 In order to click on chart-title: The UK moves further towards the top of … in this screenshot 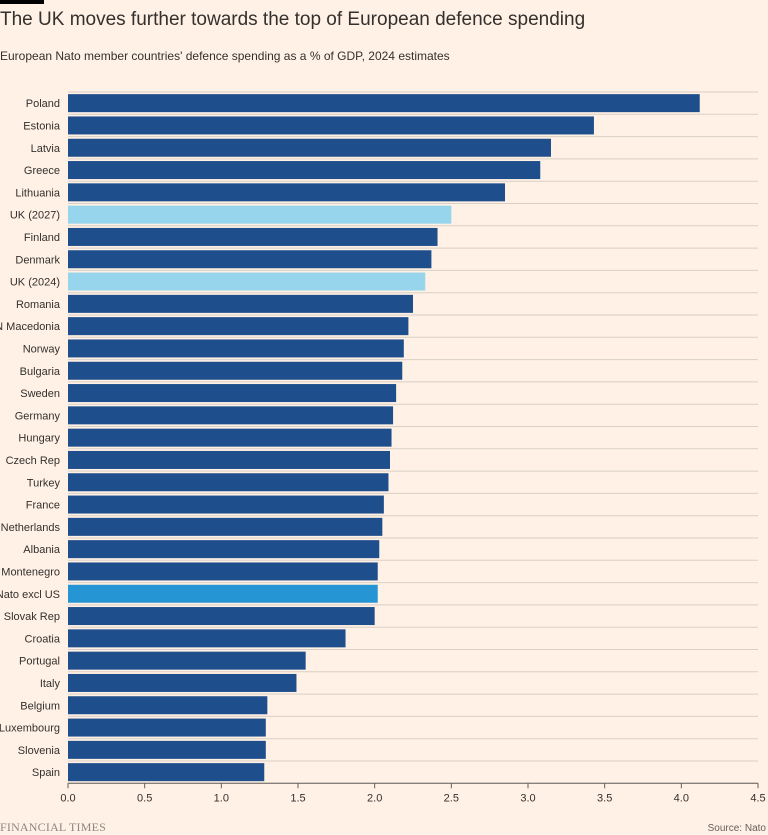, I will do `click(293, 19)`.